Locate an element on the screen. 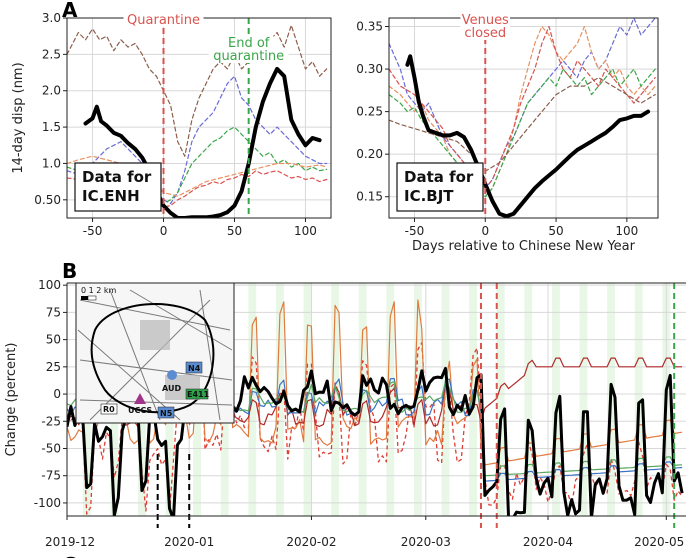  y-tick-label: -100 is located at coordinates (47, 503).